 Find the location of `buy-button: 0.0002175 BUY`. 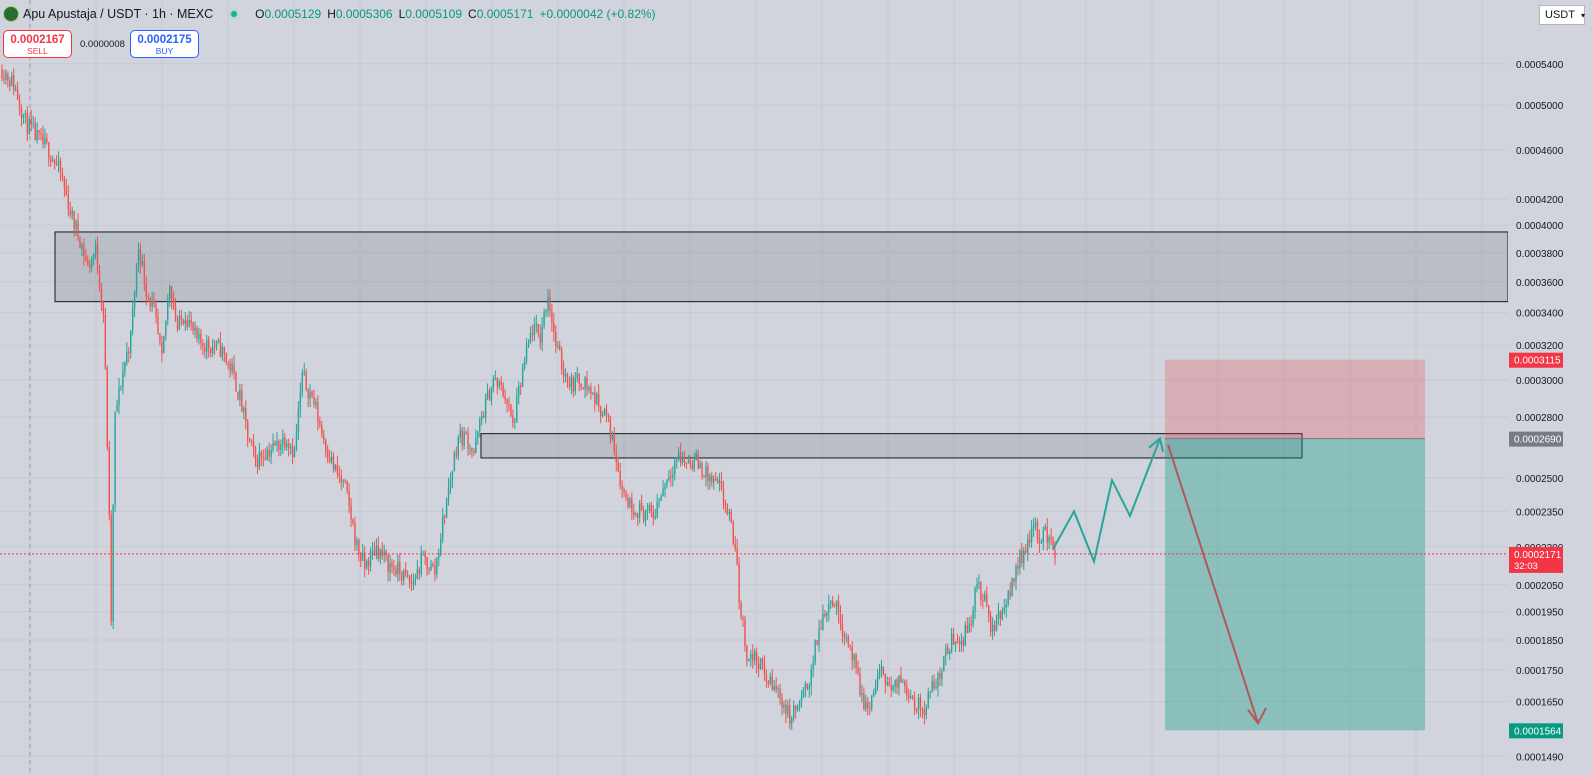

buy-button: 0.0002175 BUY is located at coordinates (164, 44).